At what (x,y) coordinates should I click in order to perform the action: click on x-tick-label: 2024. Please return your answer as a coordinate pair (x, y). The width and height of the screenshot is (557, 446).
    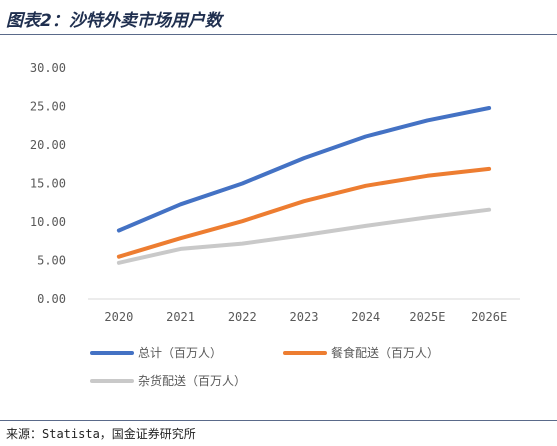
    Looking at the image, I should click on (365, 317).